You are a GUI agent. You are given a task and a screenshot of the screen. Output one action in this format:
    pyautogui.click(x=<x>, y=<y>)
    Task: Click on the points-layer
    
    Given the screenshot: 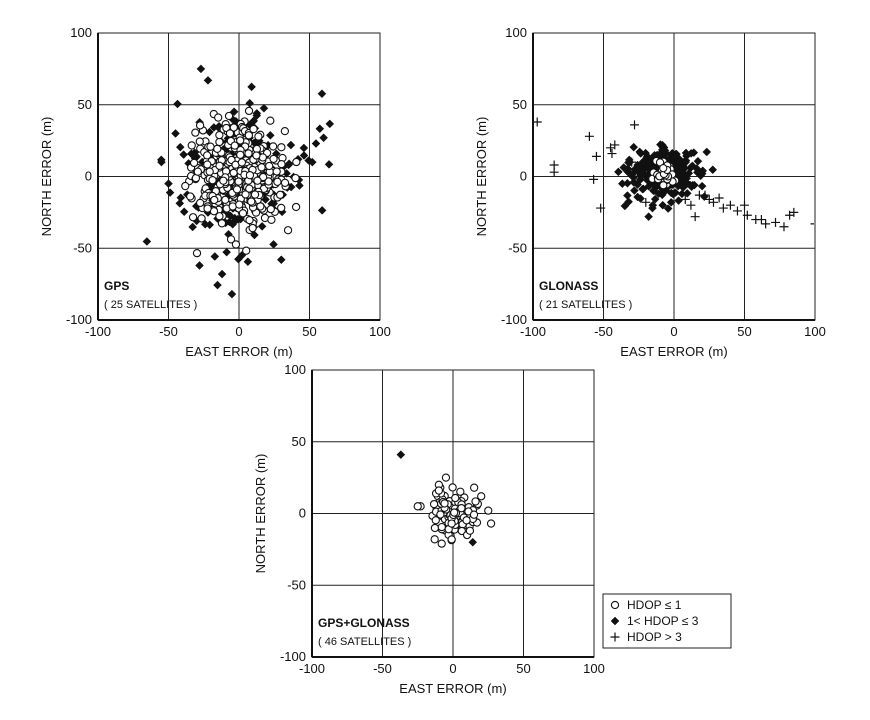 What is the action you would take?
    pyautogui.click(x=238, y=181)
    